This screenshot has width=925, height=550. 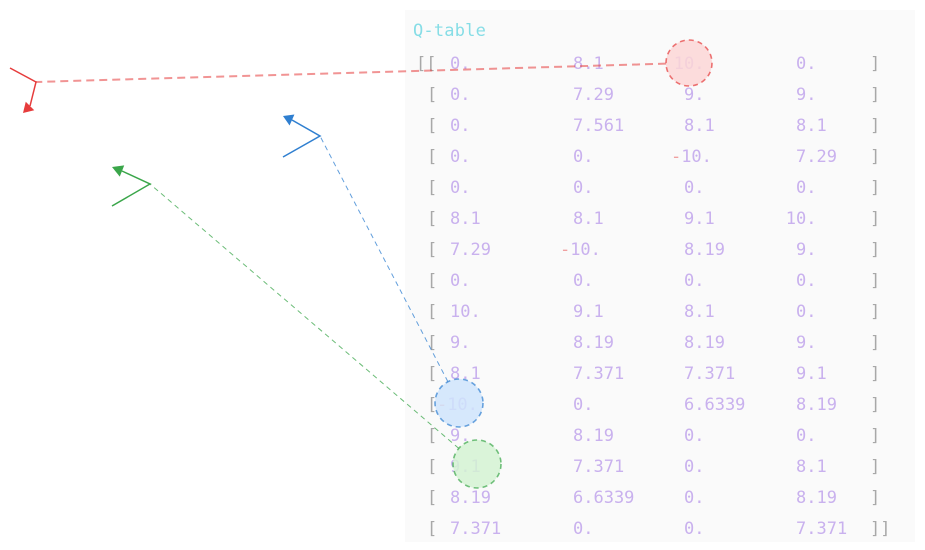 I want to click on blue-leader-line, so click(x=384, y=258).